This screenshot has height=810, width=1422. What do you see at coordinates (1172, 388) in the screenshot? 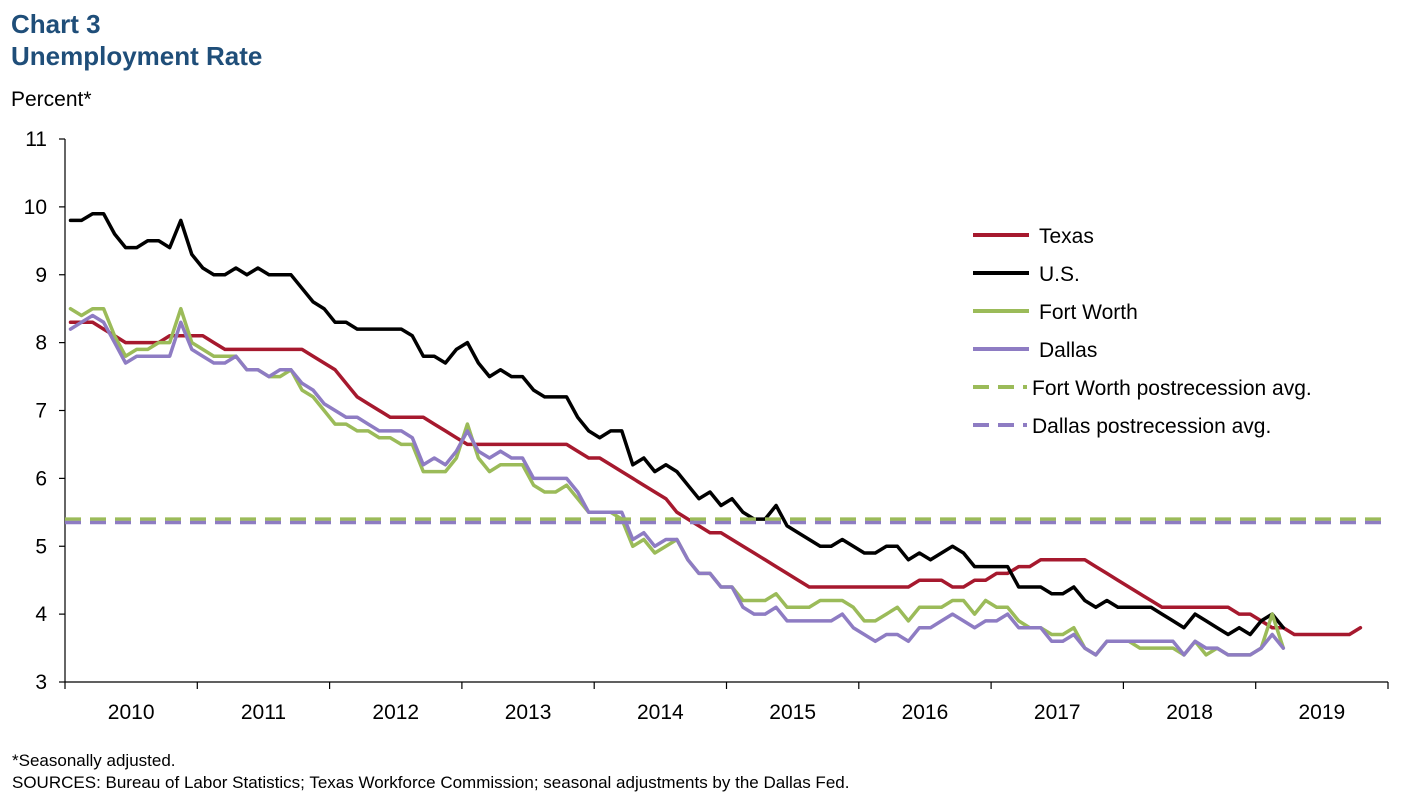
I see `legend-label-fort-worth-postrecession-avg: Fort Worth postrecession avg.` at bounding box center [1172, 388].